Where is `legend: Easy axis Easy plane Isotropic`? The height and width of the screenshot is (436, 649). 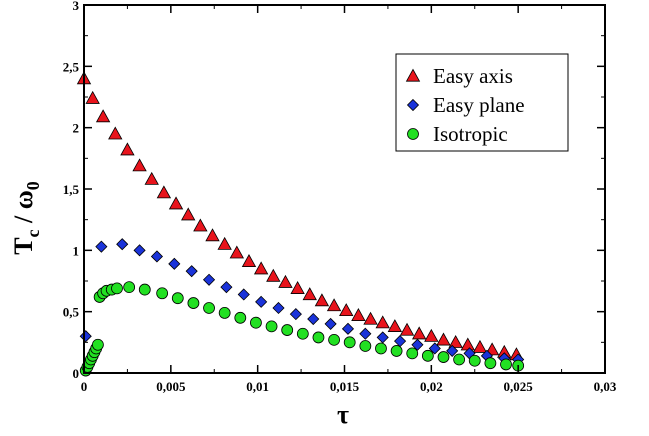
legend: Easy axis Easy plane Isotropic is located at coordinates (482, 102).